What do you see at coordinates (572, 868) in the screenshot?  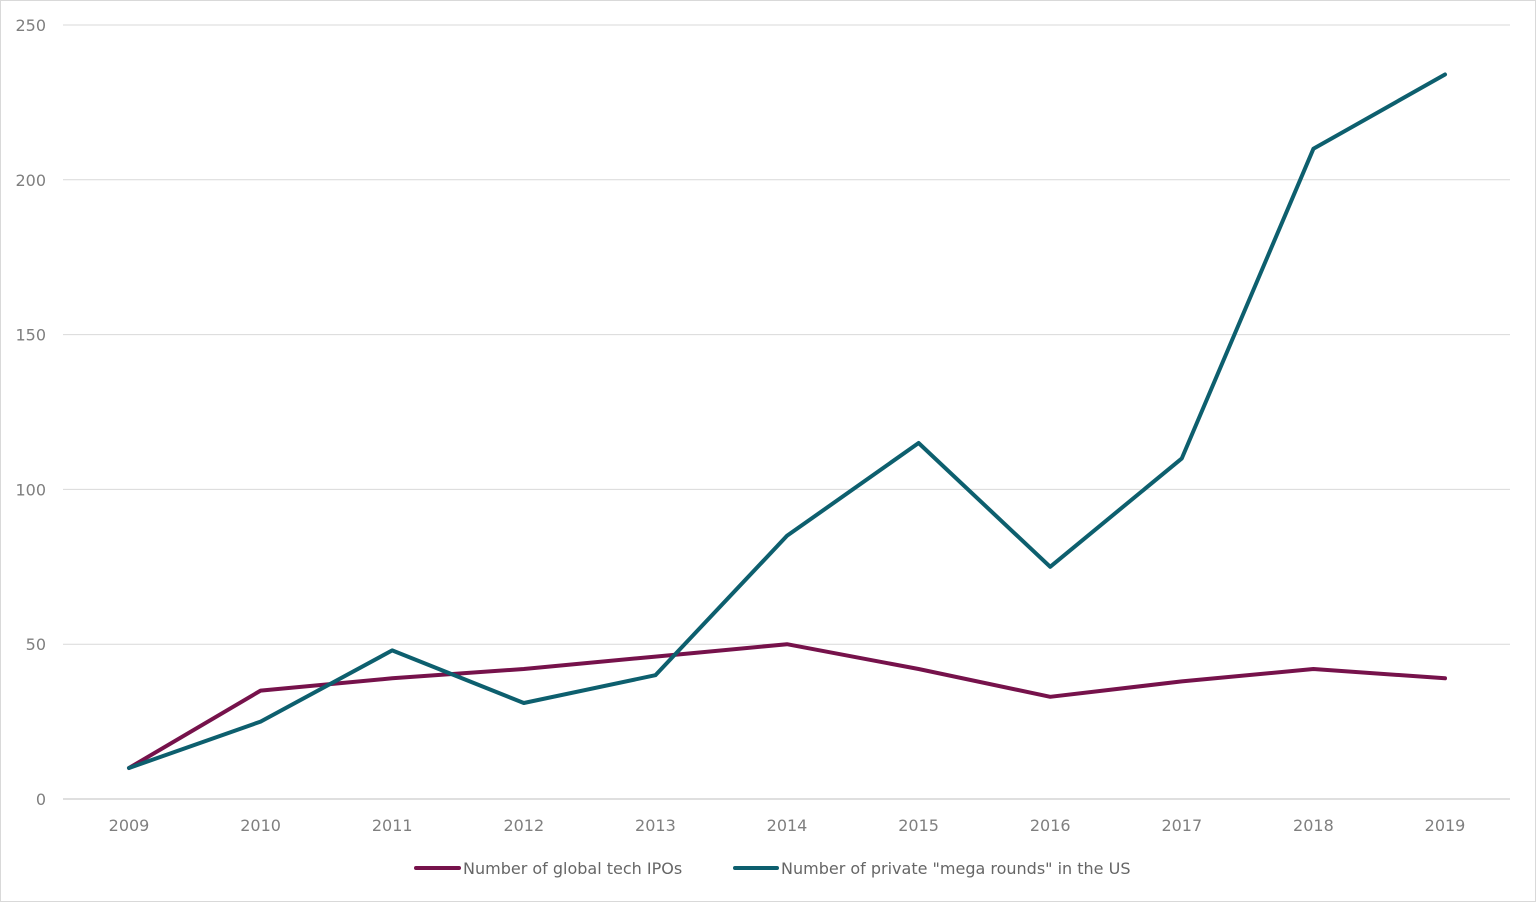 I see `legend-label-1: Number of global tech IPOs` at bounding box center [572, 868].